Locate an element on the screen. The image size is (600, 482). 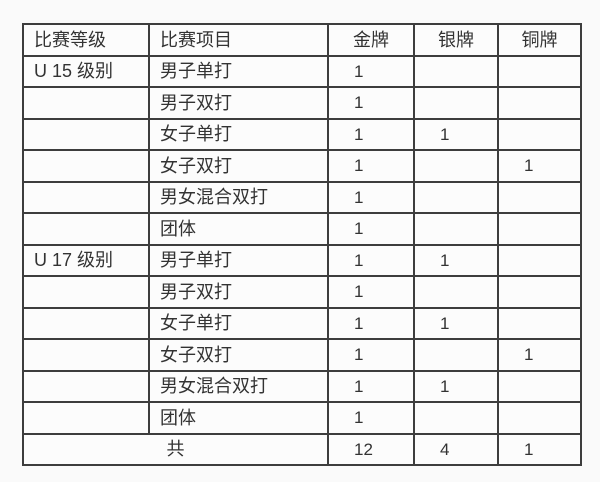
total-silver-cell: 4 is located at coordinates (456, 449).